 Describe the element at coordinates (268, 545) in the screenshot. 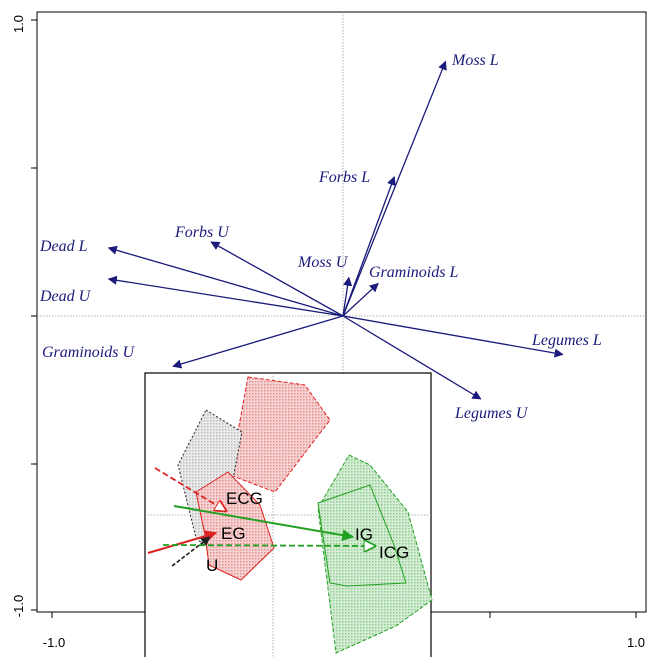

I see `arrow-icg` at that location.